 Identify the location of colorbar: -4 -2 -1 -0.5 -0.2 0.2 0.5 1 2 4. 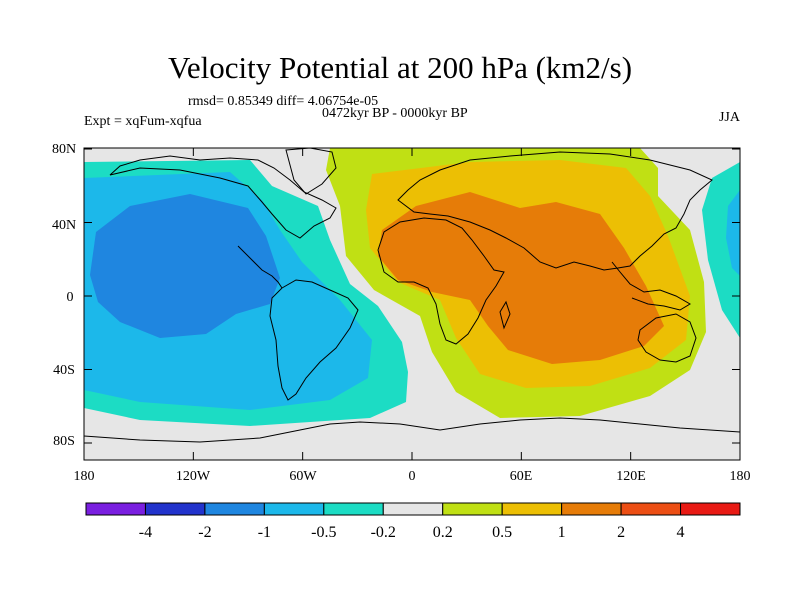
(413, 521).